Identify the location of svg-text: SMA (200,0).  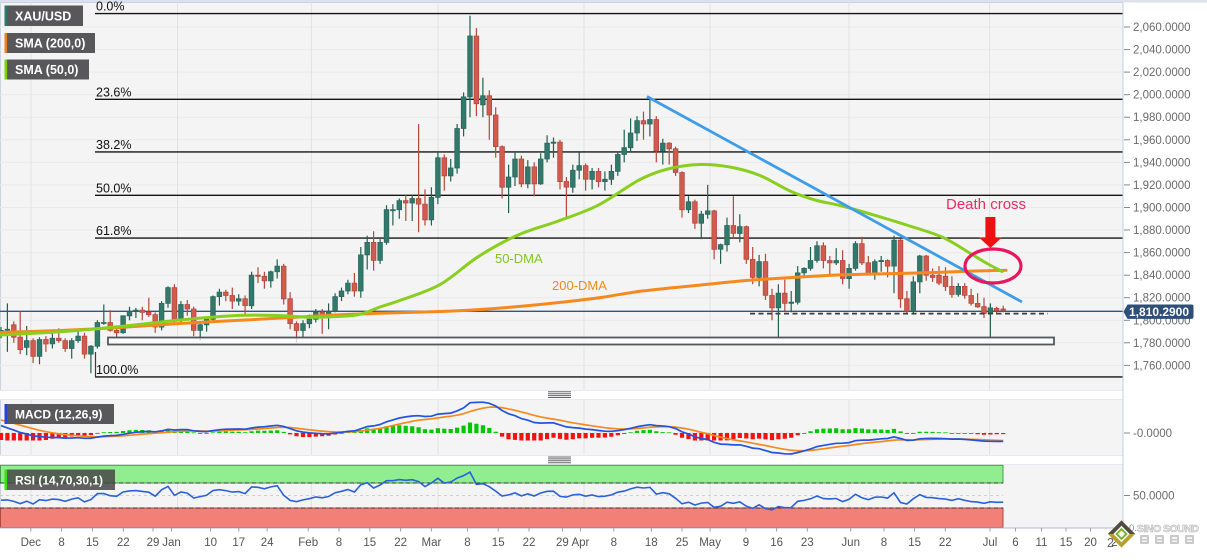
(50, 44).